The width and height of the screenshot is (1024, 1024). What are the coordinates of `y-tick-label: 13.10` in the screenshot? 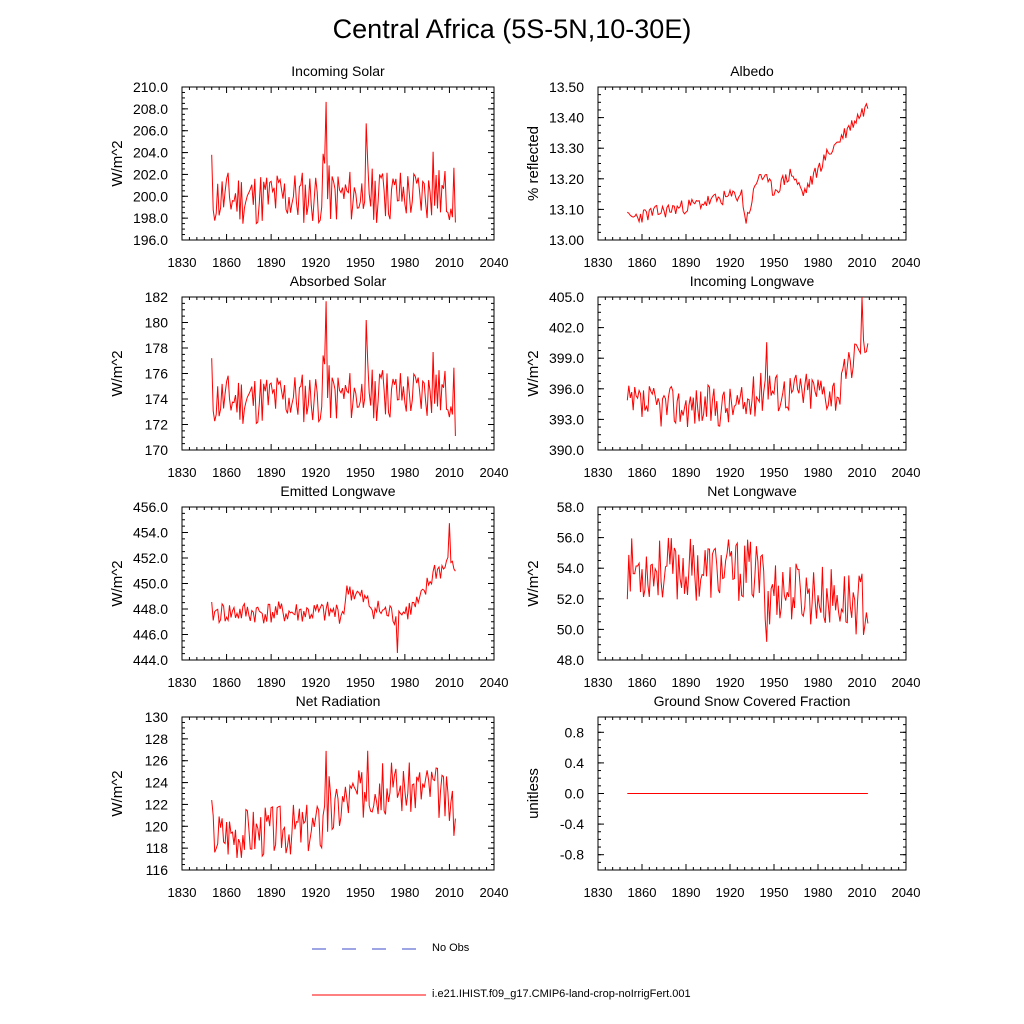 It's located at (566, 209).